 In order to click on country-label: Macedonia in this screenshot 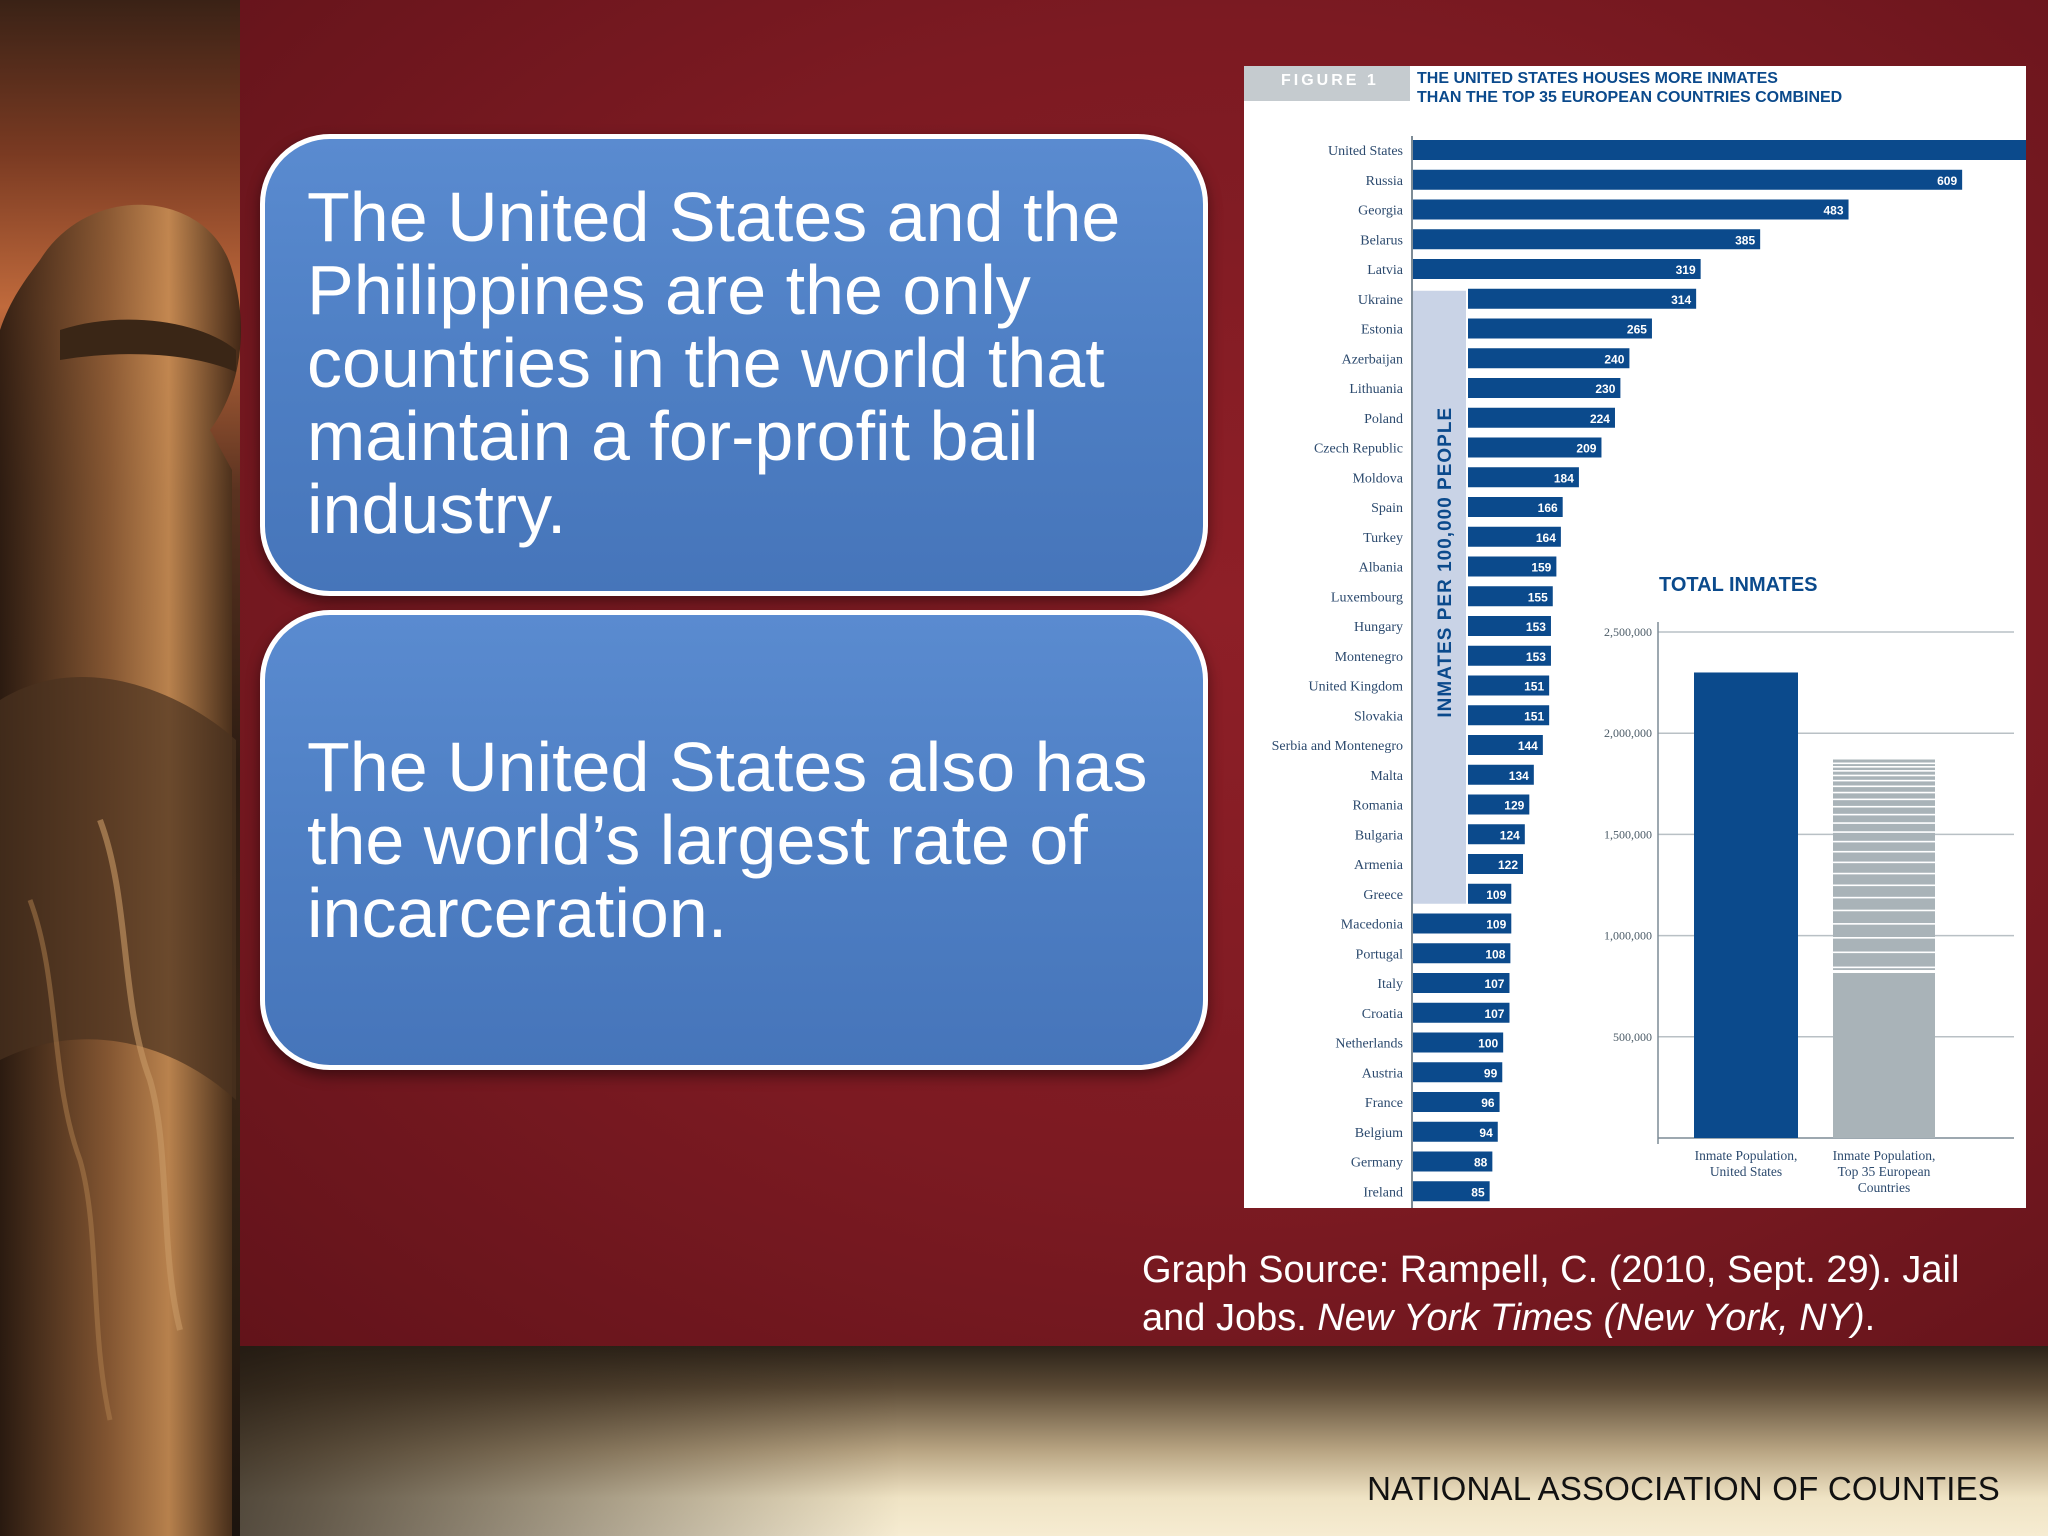, I will do `click(1372, 925)`.